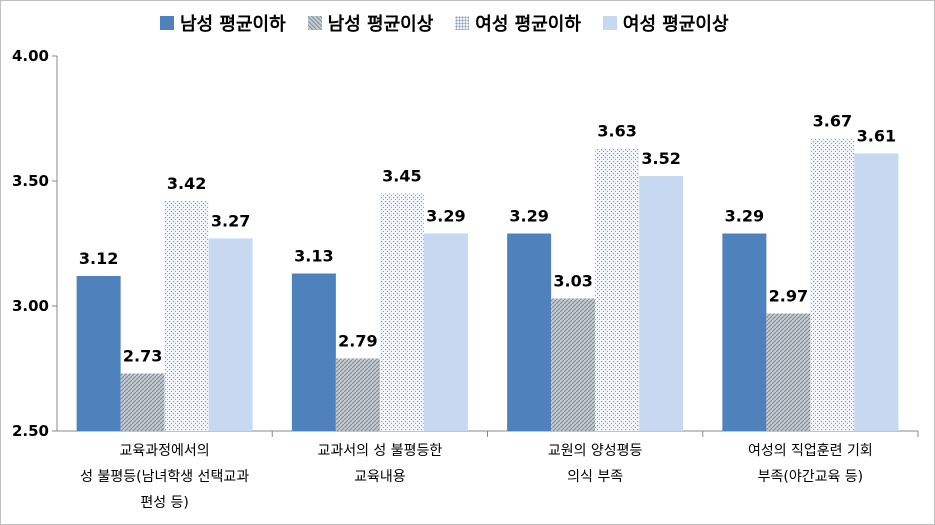 This screenshot has width=935, height=525. Describe the element at coordinates (595, 451) in the screenshot. I see `category-label: 교원의 양성평등` at that location.